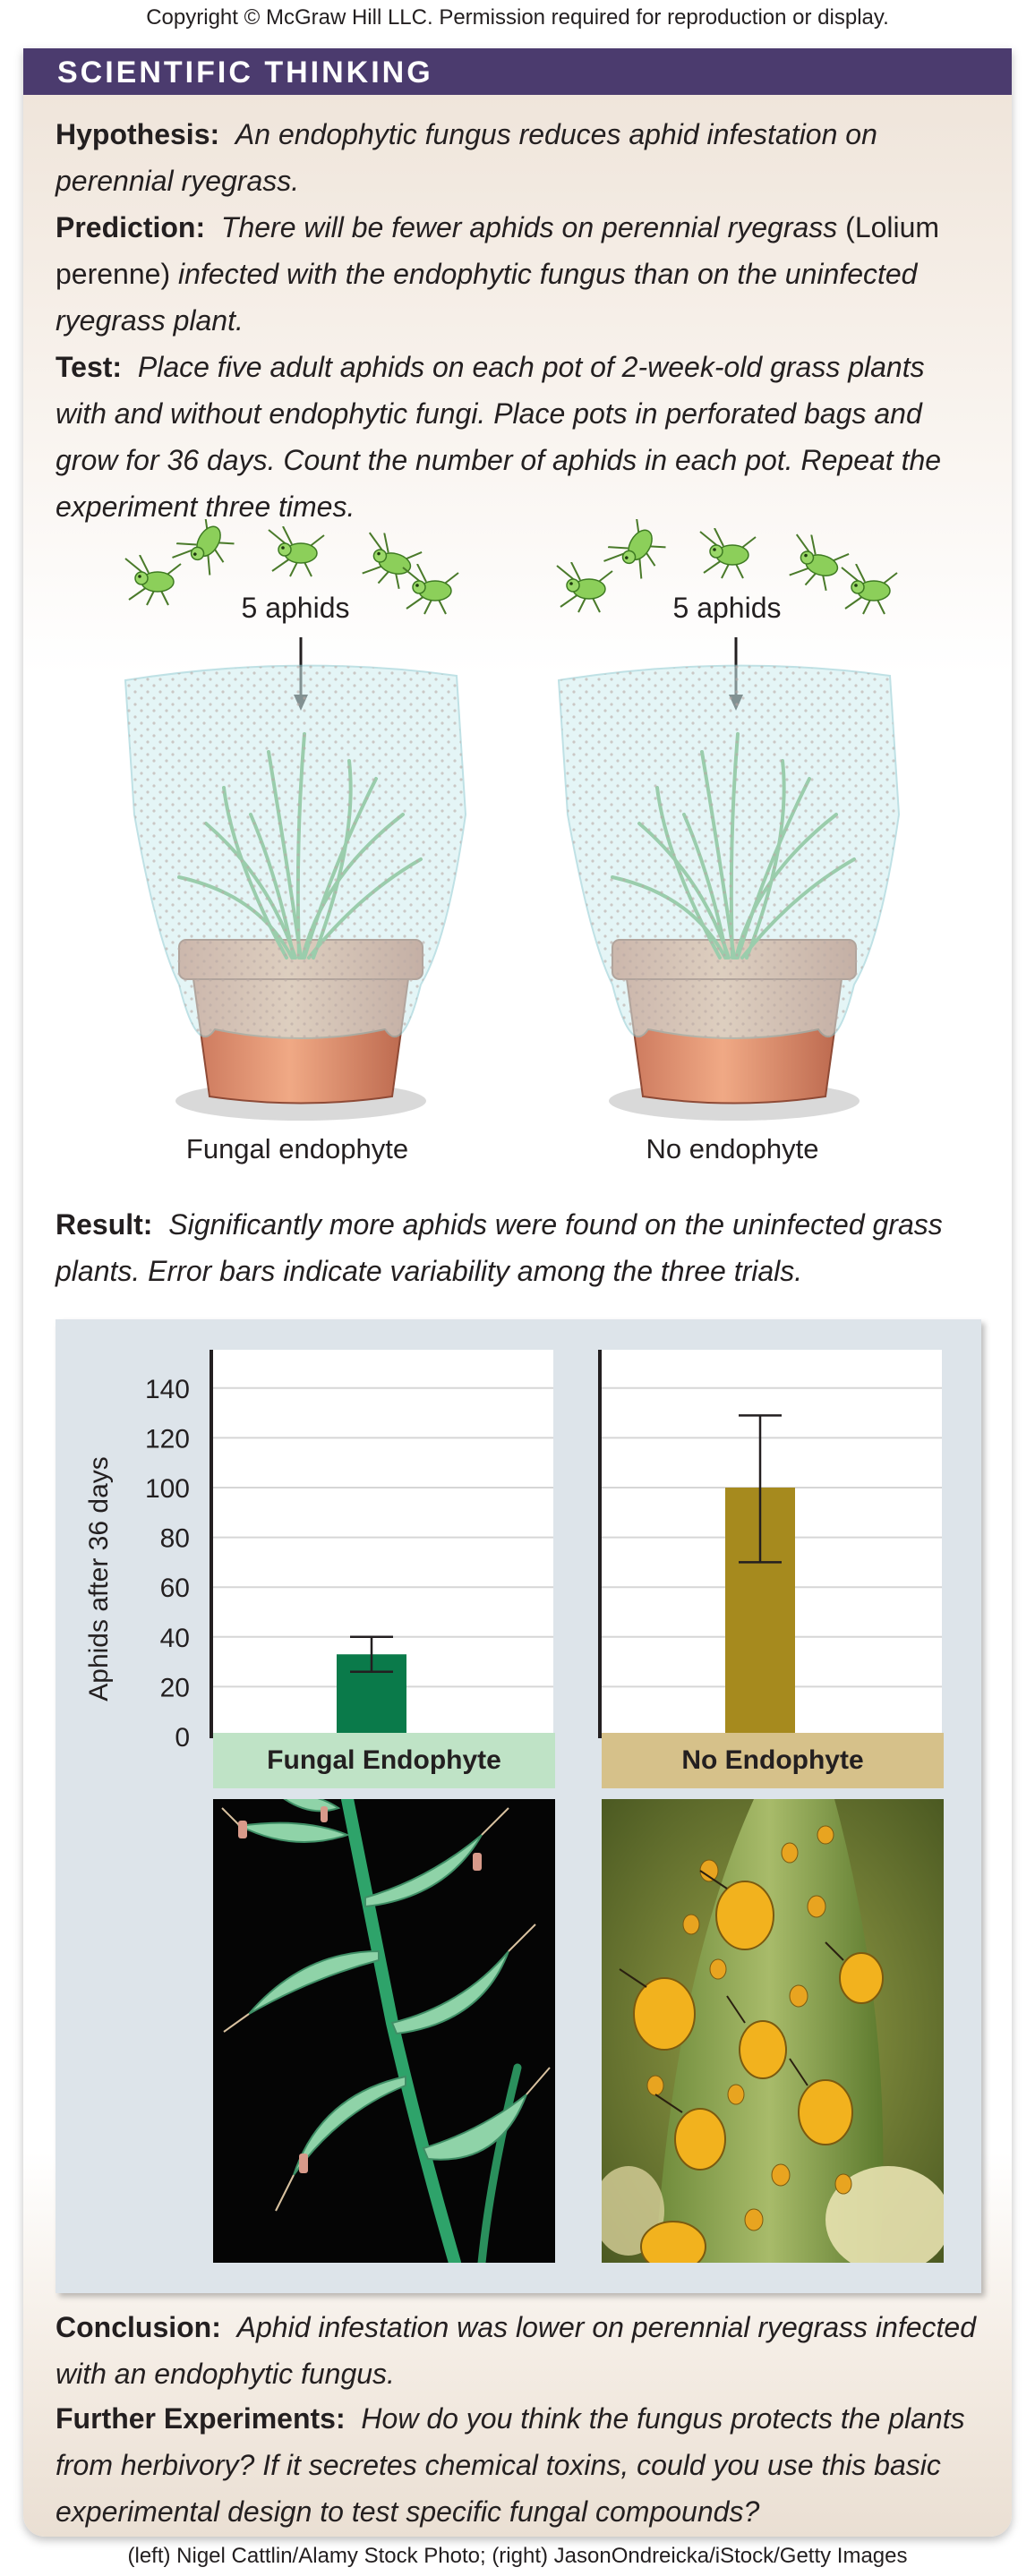  What do you see at coordinates (175, 1588) in the screenshot?
I see `y-tick-label-60: 60` at bounding box center [175, 1588].